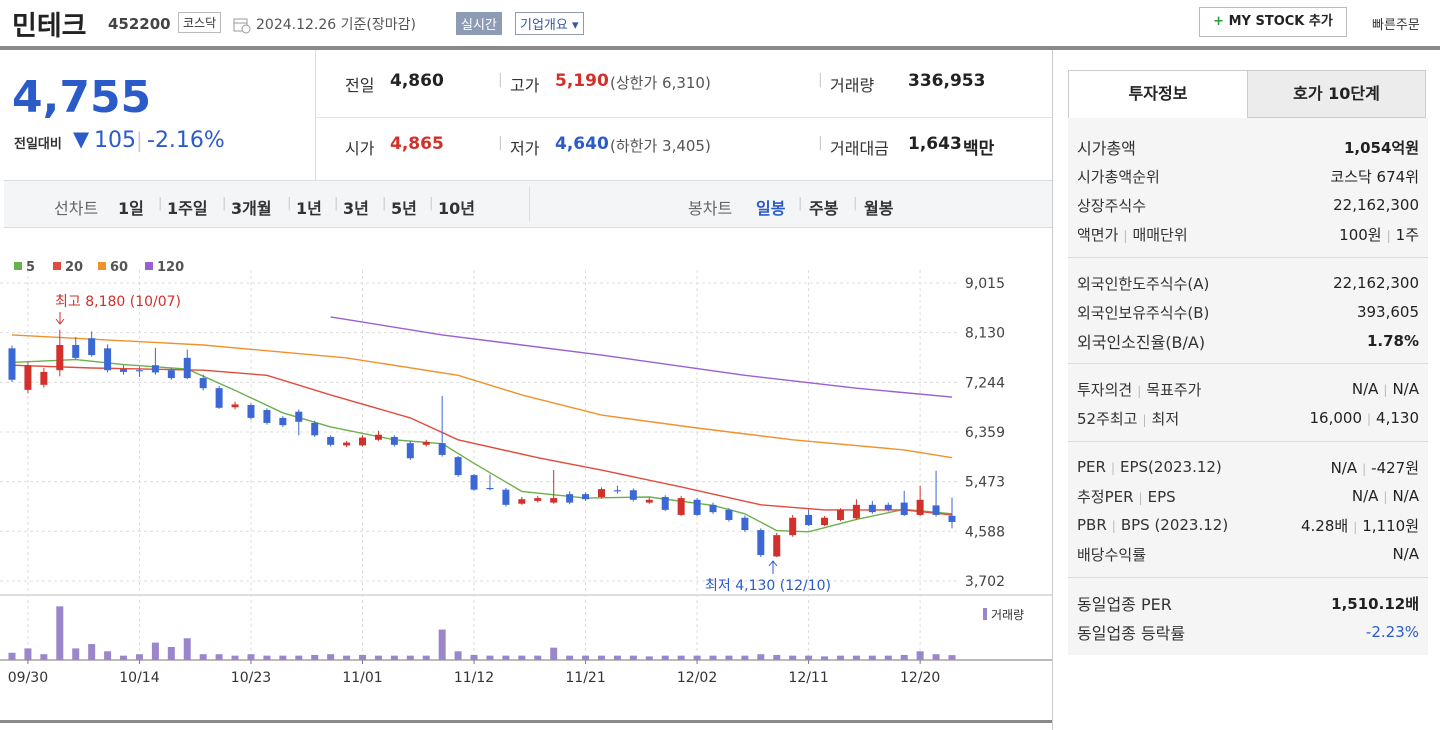 This screenshot has height=730, width=1440. I want to click on current-price: 4,755, so click(82, 97).